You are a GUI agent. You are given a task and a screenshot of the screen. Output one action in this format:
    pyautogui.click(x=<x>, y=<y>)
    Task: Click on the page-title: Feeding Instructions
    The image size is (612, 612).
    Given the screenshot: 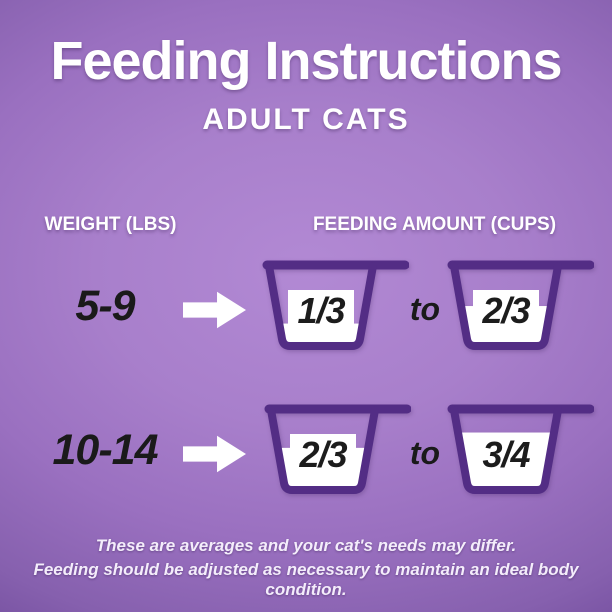 What is the action you would take?
    pyautogui.click(x=306, y=61)
    